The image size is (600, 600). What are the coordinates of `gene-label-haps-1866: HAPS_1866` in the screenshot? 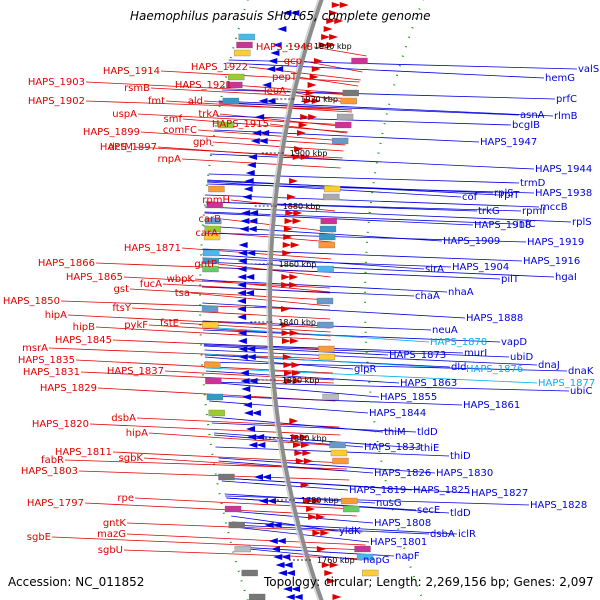 It's located at (66, 263).